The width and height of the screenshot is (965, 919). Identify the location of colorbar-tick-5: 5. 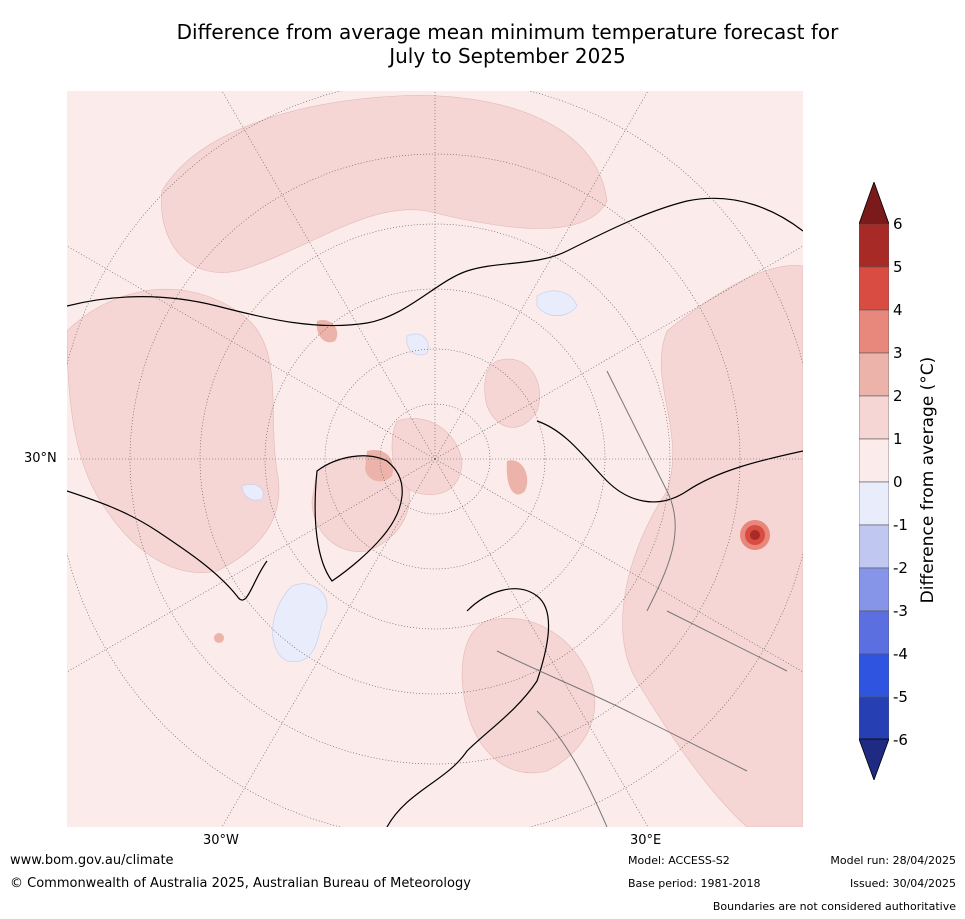
(898, 267).